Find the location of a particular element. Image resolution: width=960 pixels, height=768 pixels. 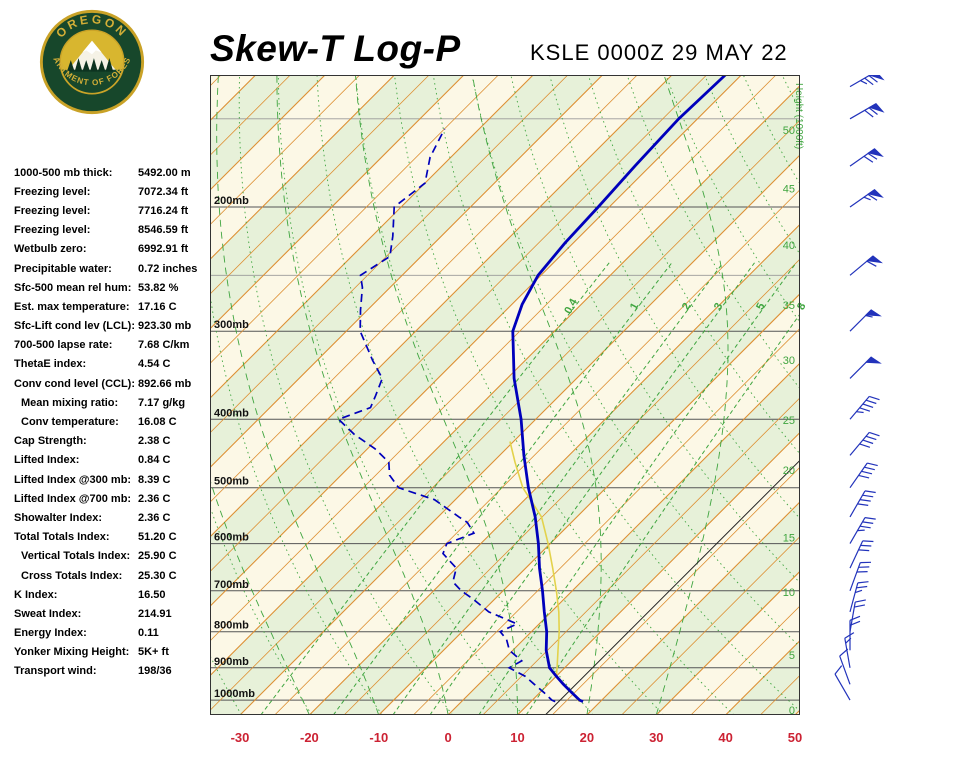

stat-label: Est. max temperature: is located at coordinates (72, 306).